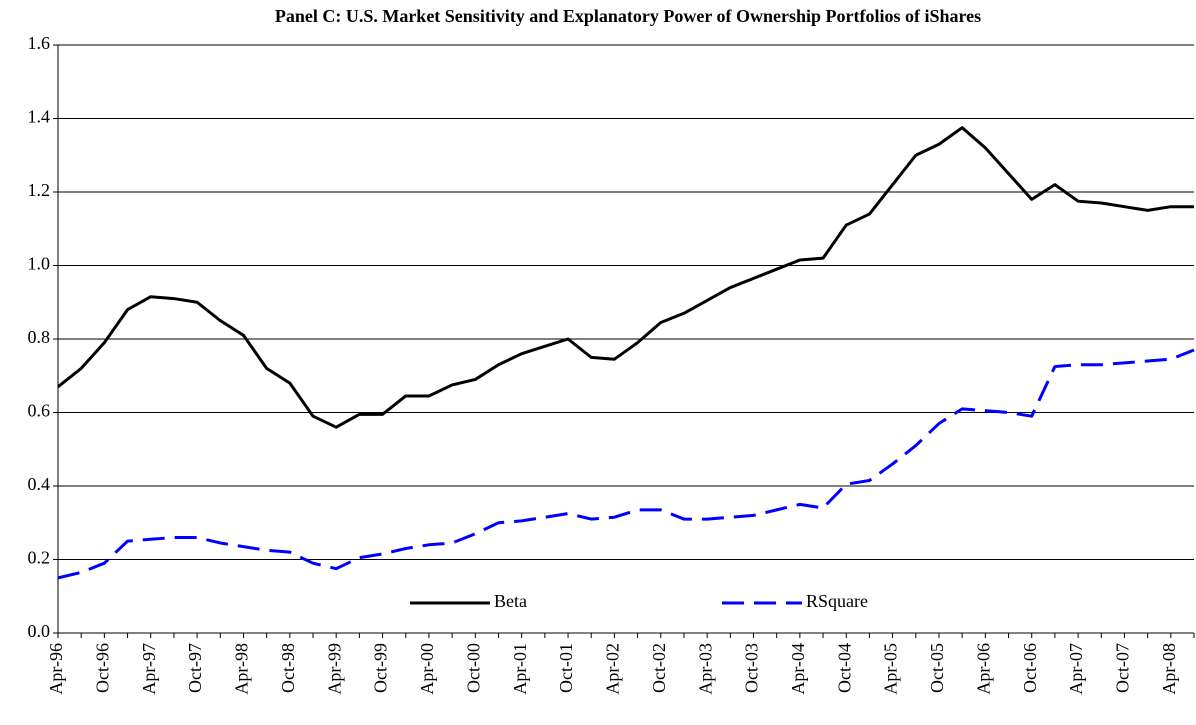  What do you see at coordinates (520, 669) in the screenshot?
I see `x-tick-label: Apr-01` at bounding box center [520, 669].